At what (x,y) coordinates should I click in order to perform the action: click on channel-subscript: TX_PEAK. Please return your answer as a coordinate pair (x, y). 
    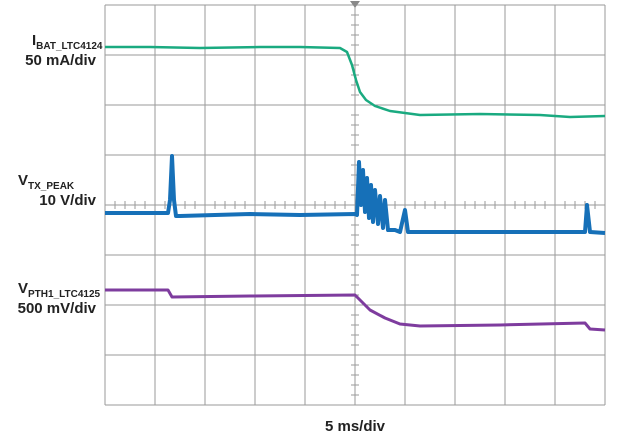
    Looking at the image, I should click on (51, 186).